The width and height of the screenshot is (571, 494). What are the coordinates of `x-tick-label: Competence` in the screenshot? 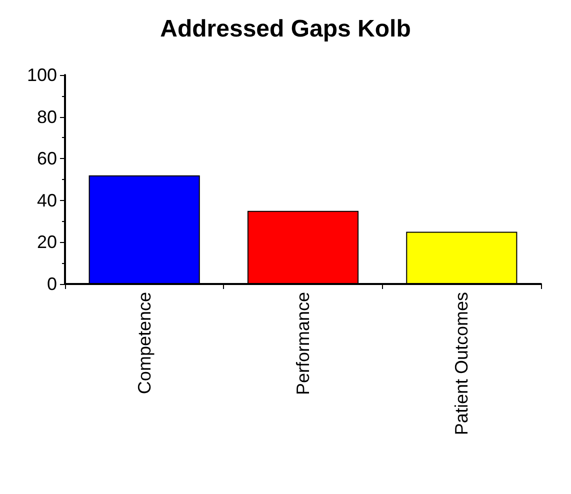 It's located at (144, 343).